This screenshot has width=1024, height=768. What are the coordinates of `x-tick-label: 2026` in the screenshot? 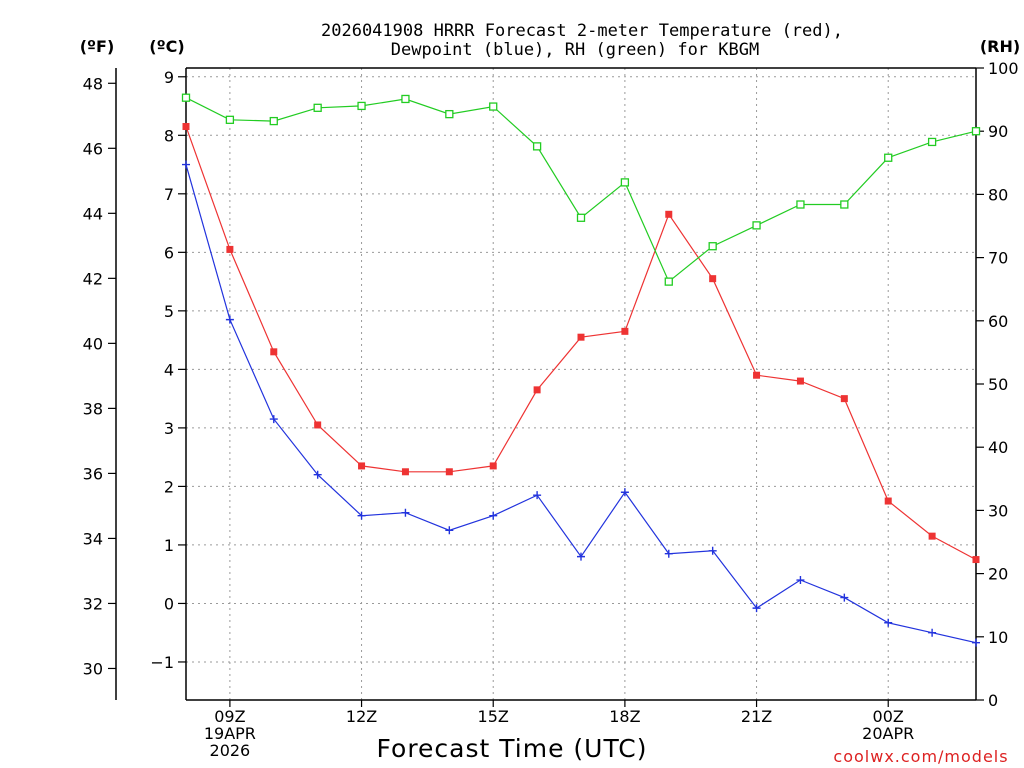 It's located at (230, 750).